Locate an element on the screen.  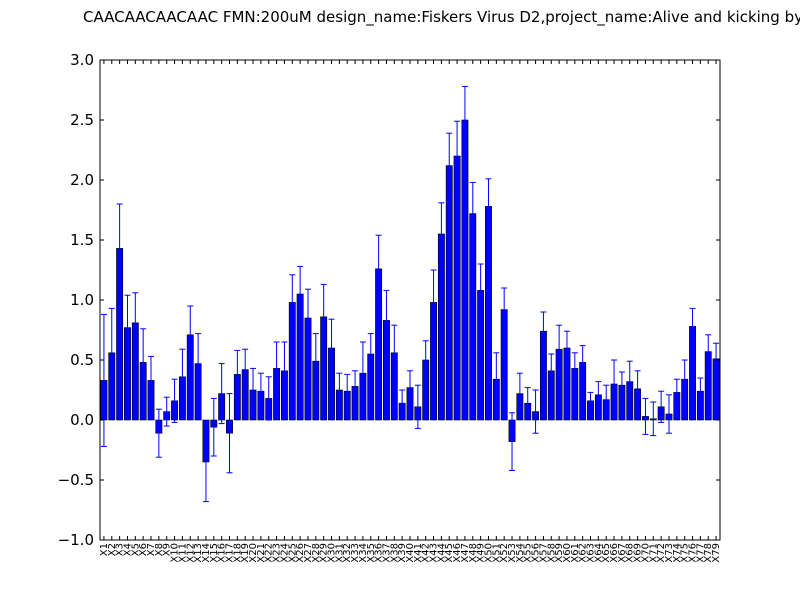
error-bar-X78 is located at coordinates (708, 351).